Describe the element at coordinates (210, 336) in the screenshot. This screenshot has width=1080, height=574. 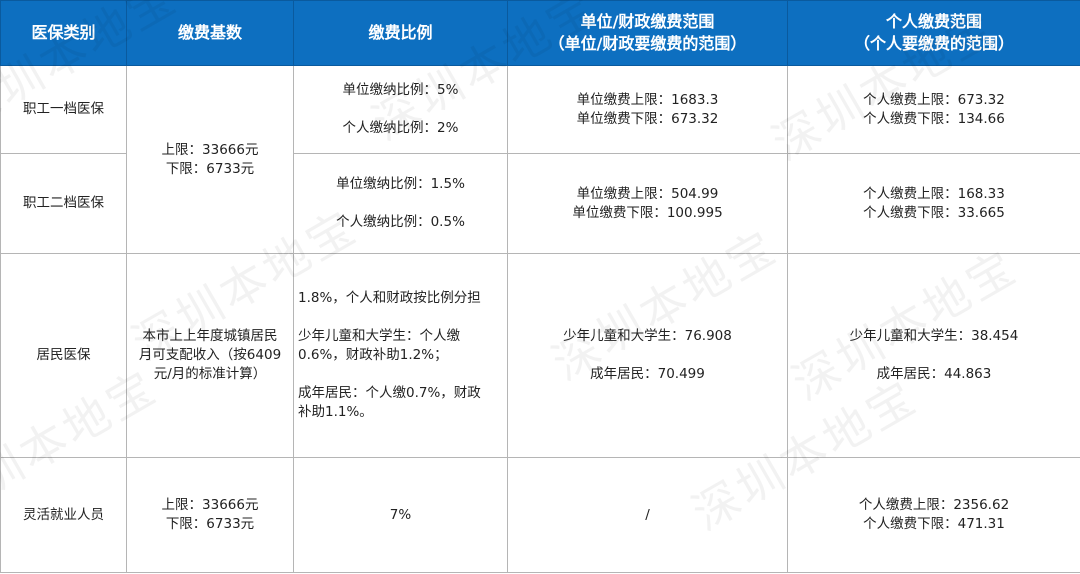
I see `base-line: 本市上上年度城镇居民` at that location.